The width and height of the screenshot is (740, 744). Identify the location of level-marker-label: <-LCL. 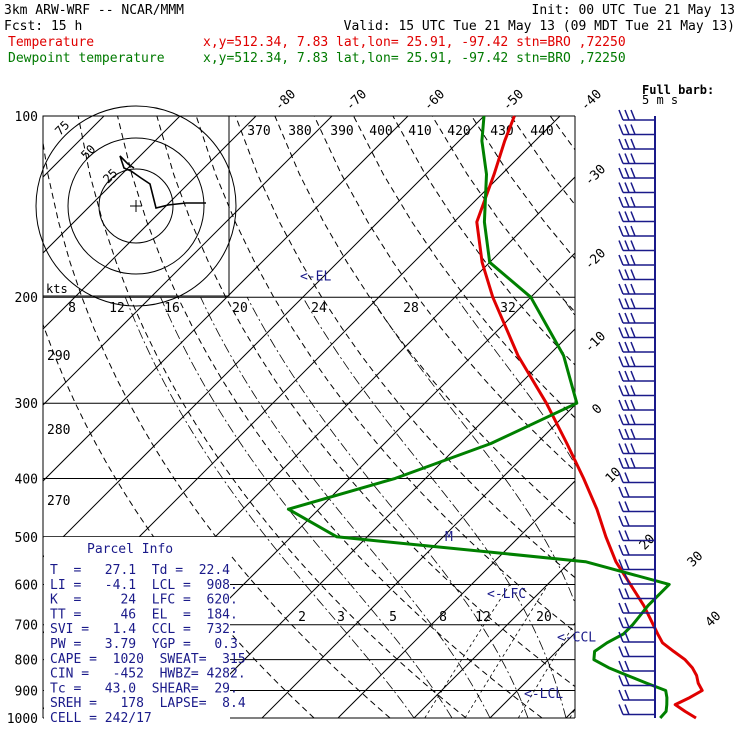
(543, 694).